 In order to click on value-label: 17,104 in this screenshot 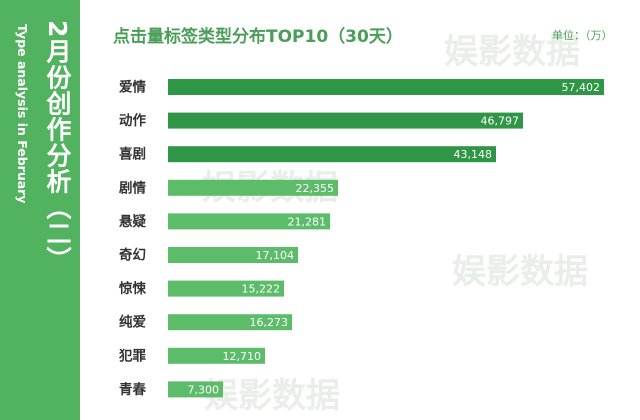, I will do `click(275, 255)`.